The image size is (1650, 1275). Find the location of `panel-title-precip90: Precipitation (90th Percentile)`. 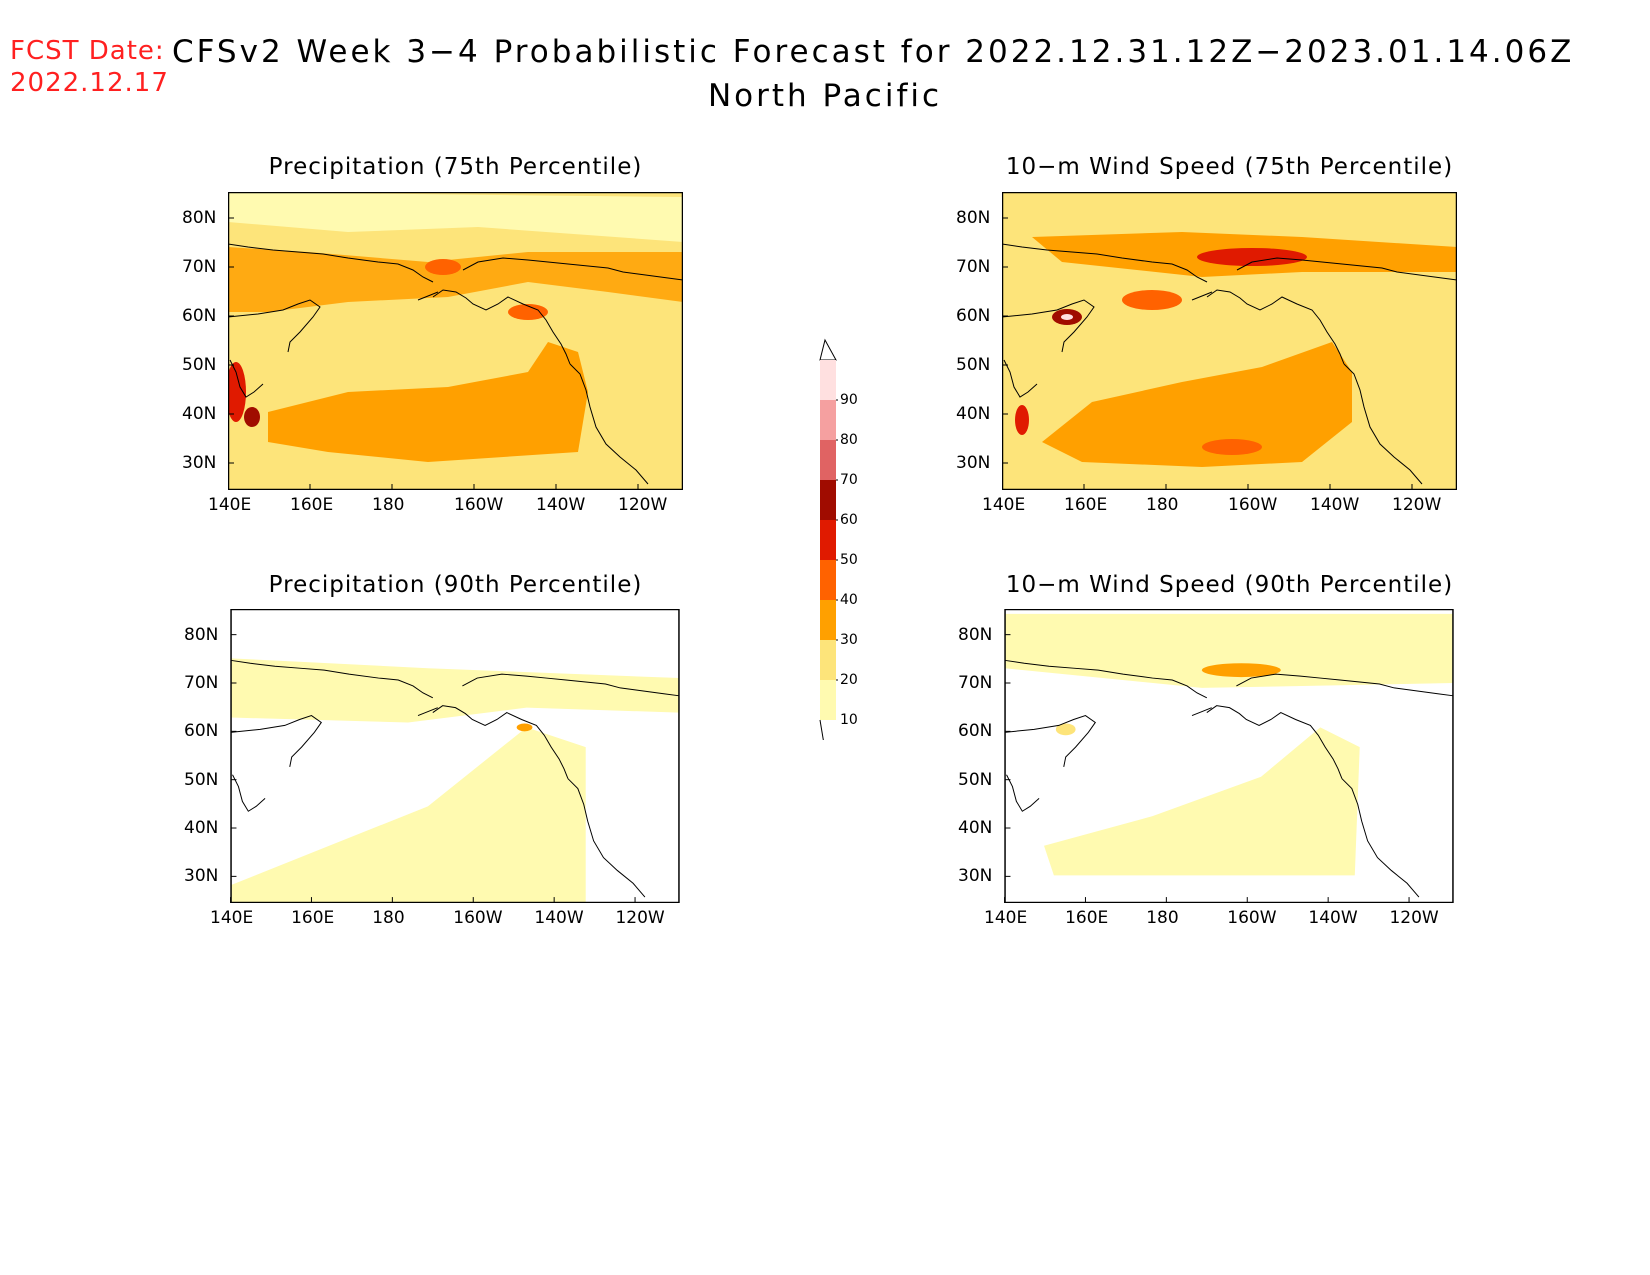

panel-title-precip90: Precipitation (90th Percentile) is located at coordinates (455, 585).